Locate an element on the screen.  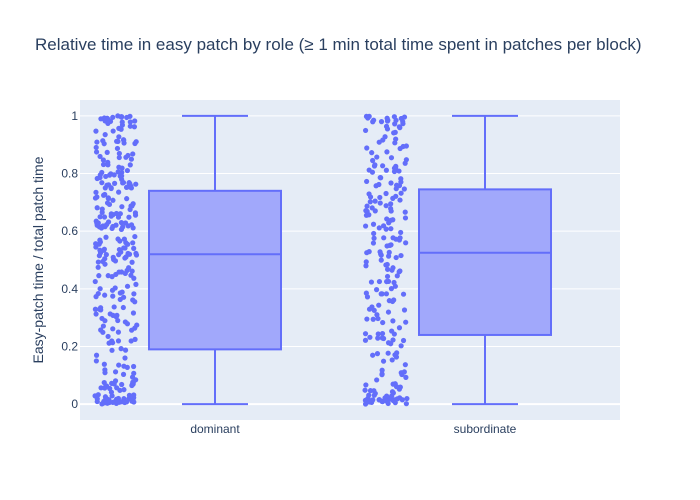
x-tick-label: subordinate is located at coordinates (485, 429).